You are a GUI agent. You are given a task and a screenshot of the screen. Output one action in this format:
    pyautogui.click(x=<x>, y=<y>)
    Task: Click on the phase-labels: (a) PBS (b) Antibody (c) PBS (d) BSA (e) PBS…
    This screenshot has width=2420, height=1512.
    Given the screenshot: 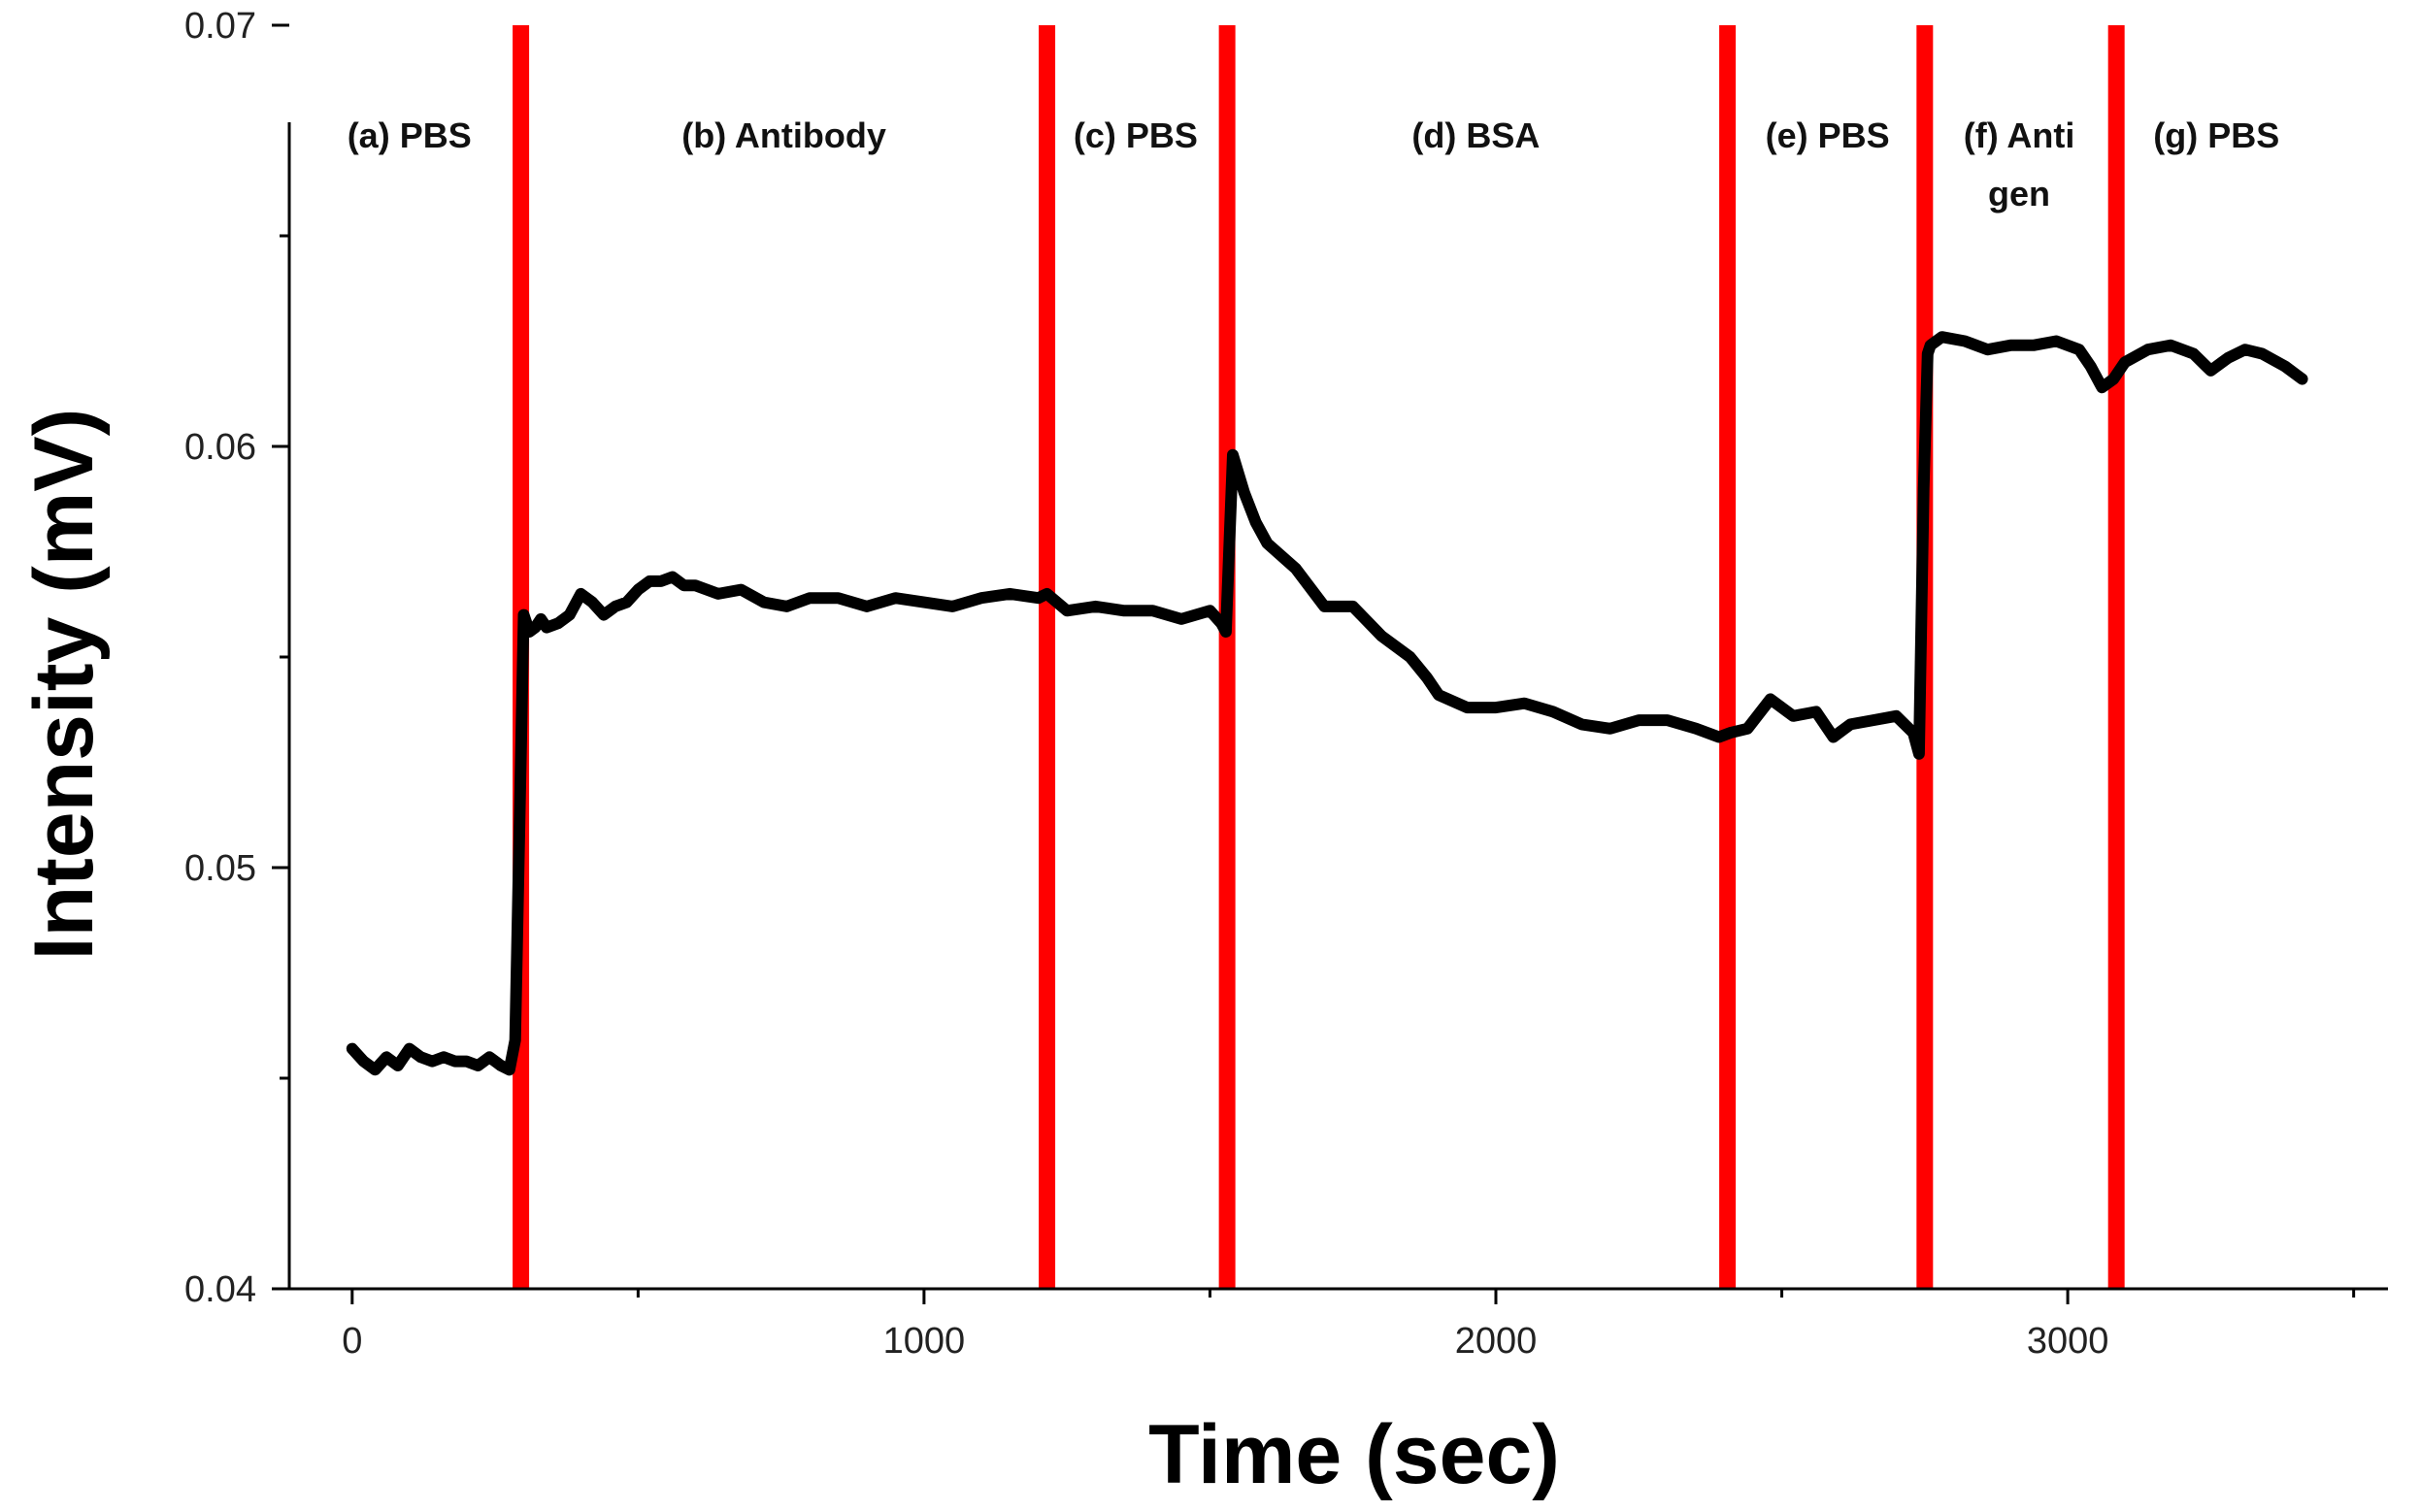 What is the action you would take?
    pyautogui.click(x=1314, y=165)
    